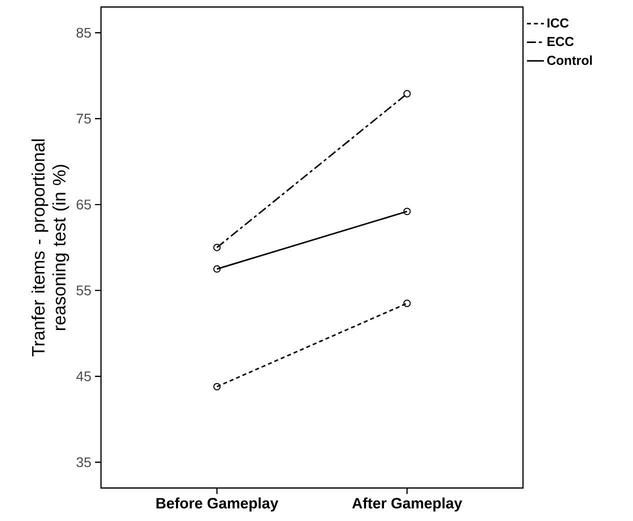 This screenshot has height=521, width=633. What do you see at coordinates (83, 291) in the screenshot?
I see `y-tick-label: 55` at bounding box center [83, 291].